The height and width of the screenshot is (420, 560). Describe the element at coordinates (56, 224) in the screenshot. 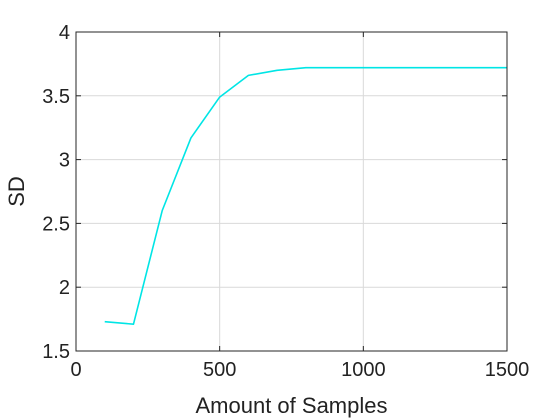

I see `y-tick-label: 2.5` at that location.